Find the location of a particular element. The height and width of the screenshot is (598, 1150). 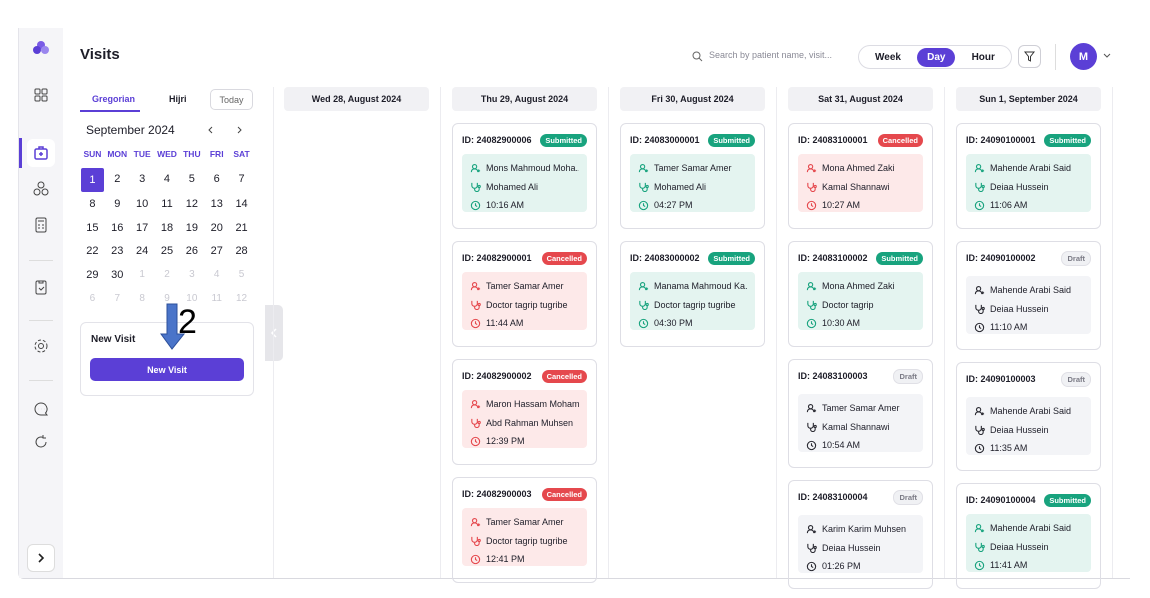

next-month-day: 3 is located at coordinates (192, 275).